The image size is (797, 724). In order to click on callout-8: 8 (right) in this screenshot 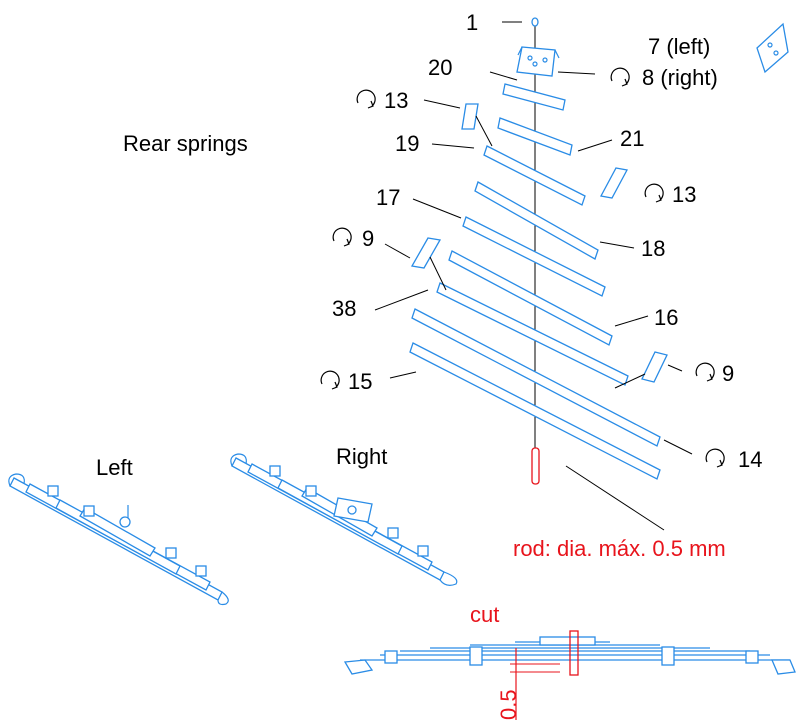, I will do `click(680, 77)`.